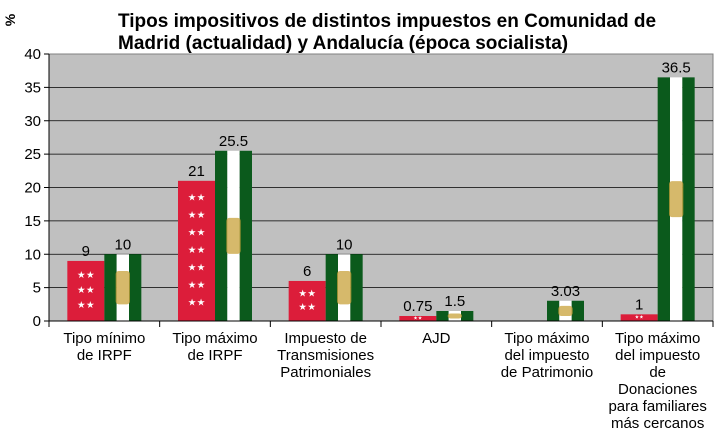 The width and height of the screenshot is (727, 442). Describe the element at coordinates (436, 338) in the screenshot. I see `x-tick-label: AJD` at that location.